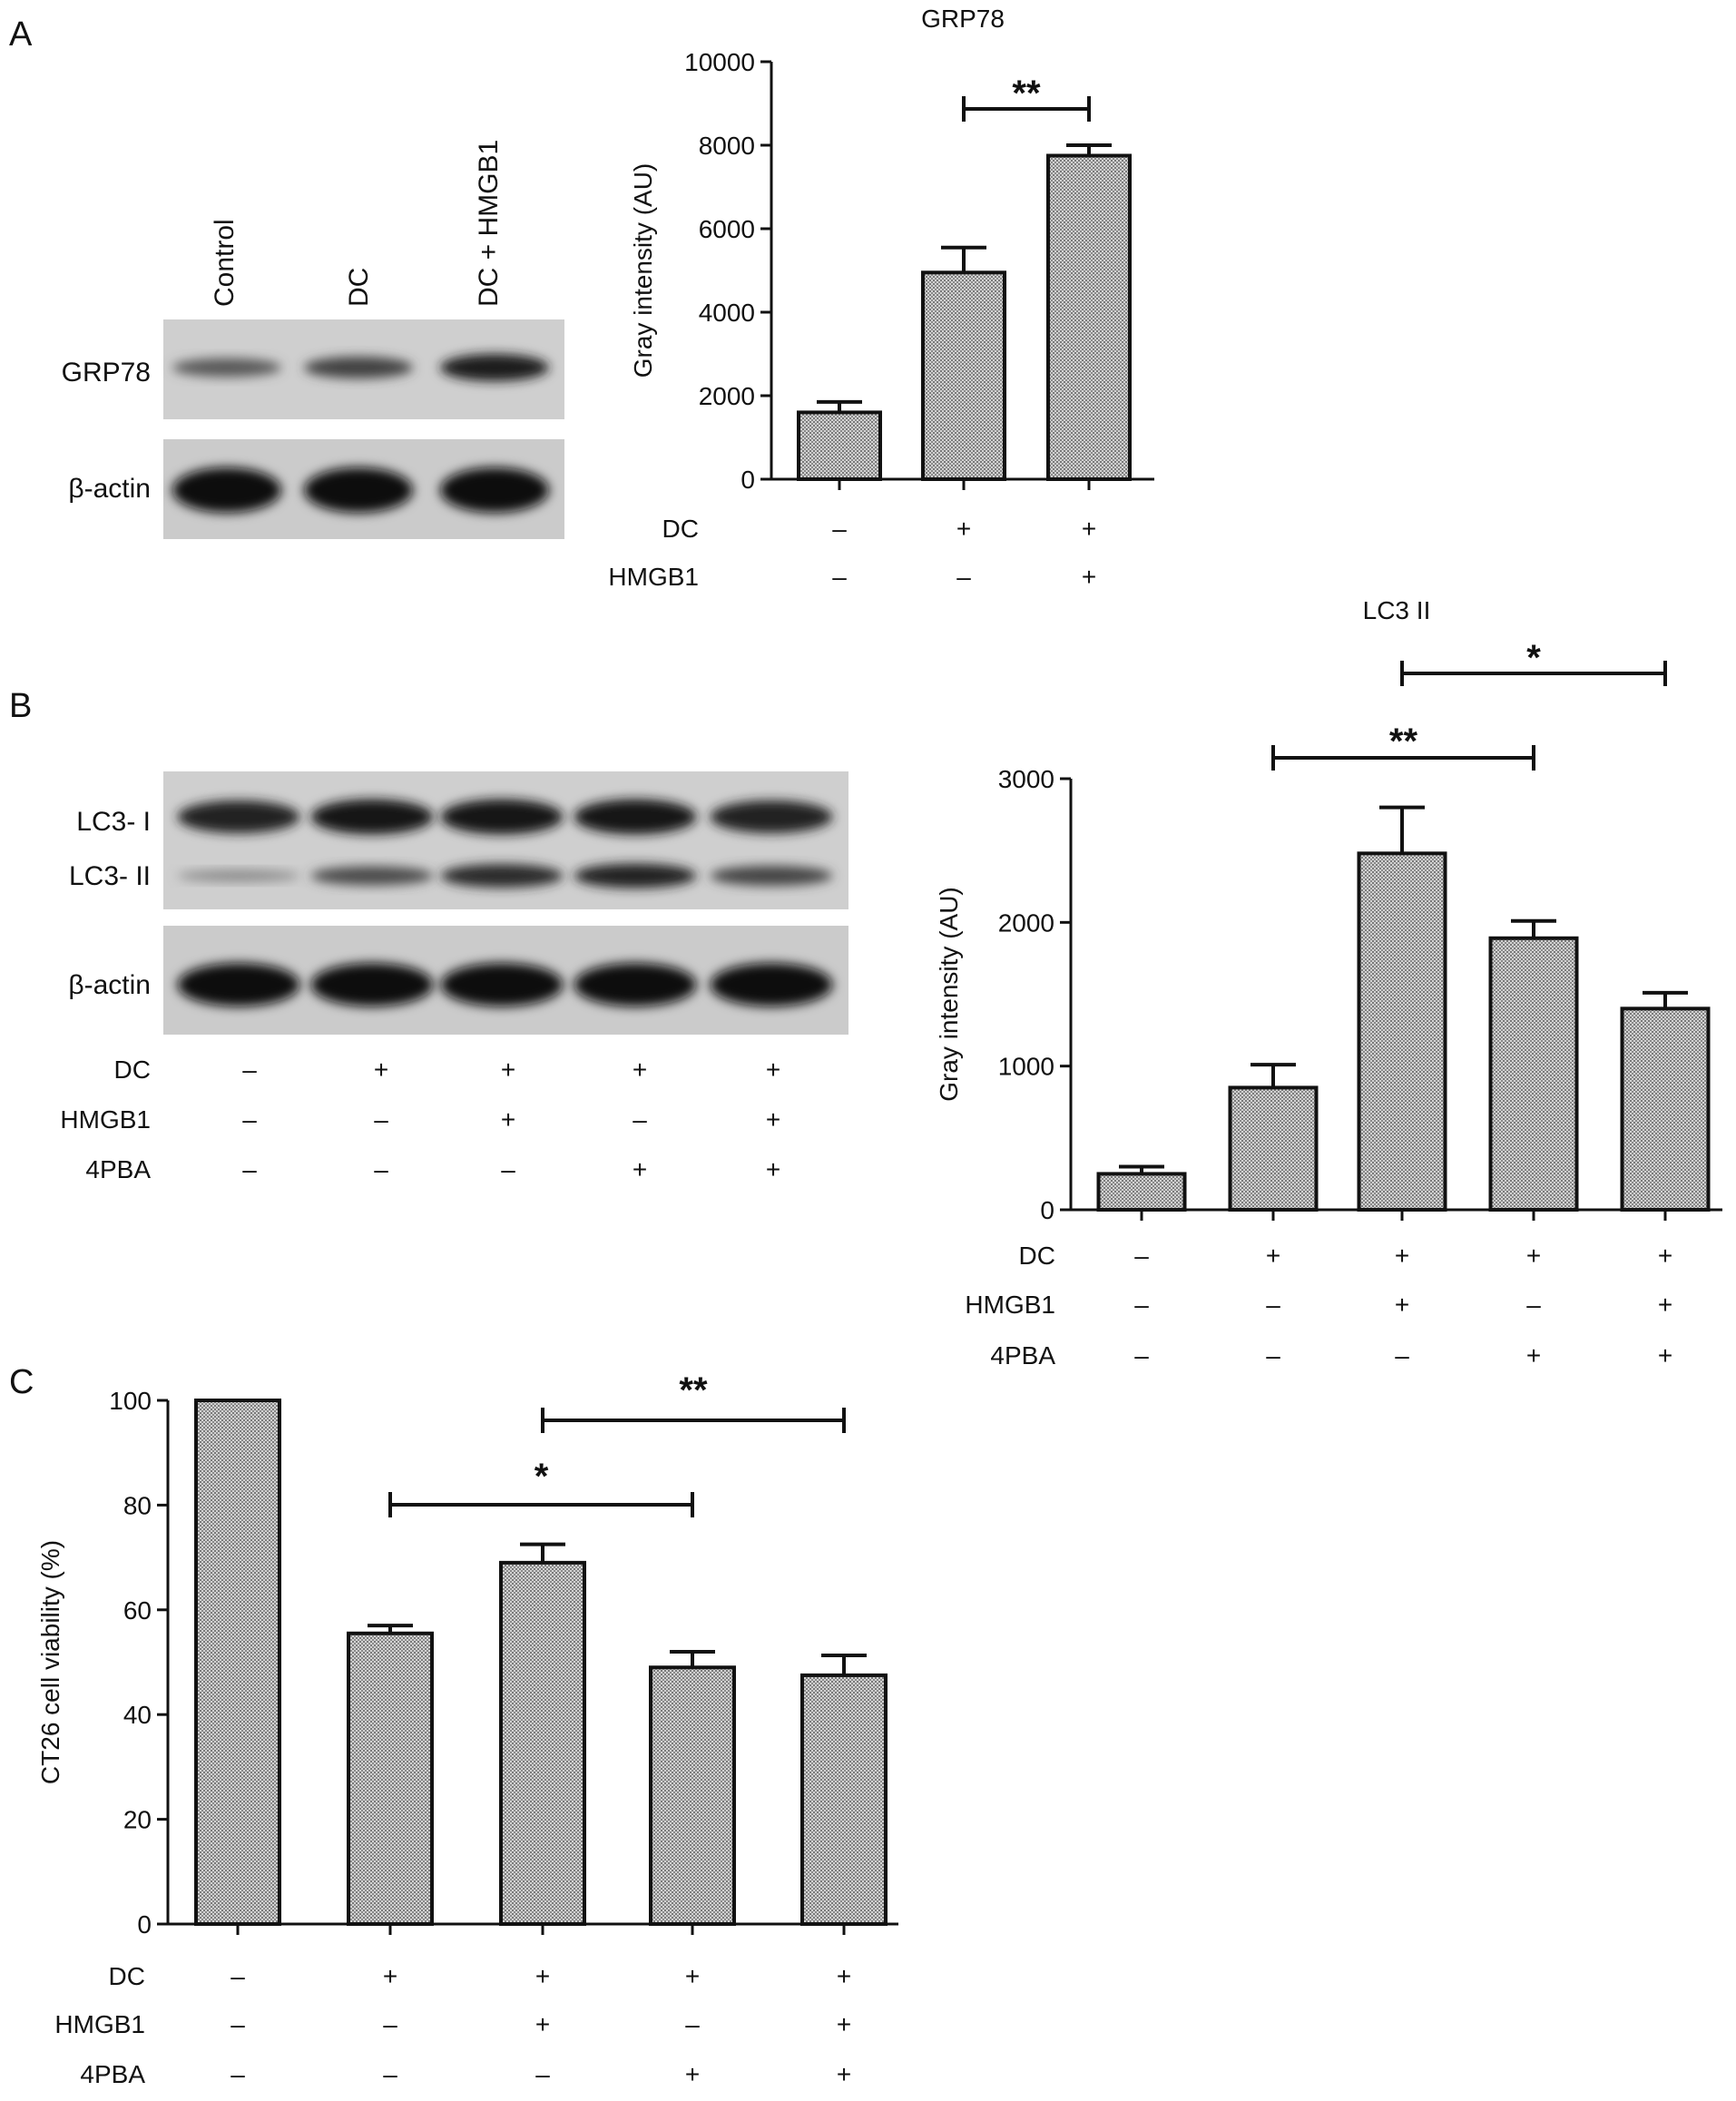 The image size is (1736, 2101). What do you see at coordinates (50, 1662) in the screenshot?
I see `y-axis-label: CT26 cell viability (%)` at bounding box center [50, 1662].